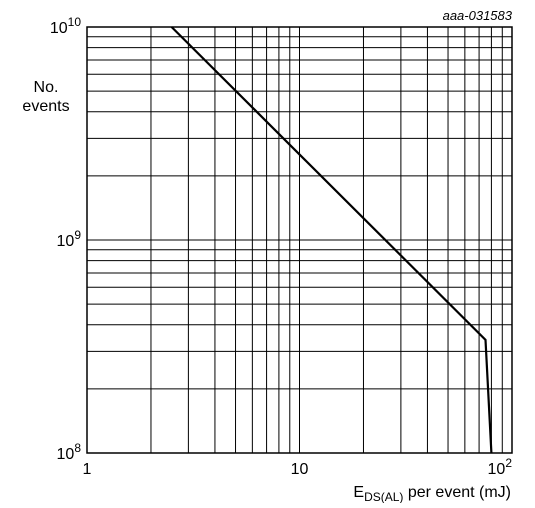 The image size is (535, 508). I want to click on y-tick-label: 10⁸, so click(69, 452).